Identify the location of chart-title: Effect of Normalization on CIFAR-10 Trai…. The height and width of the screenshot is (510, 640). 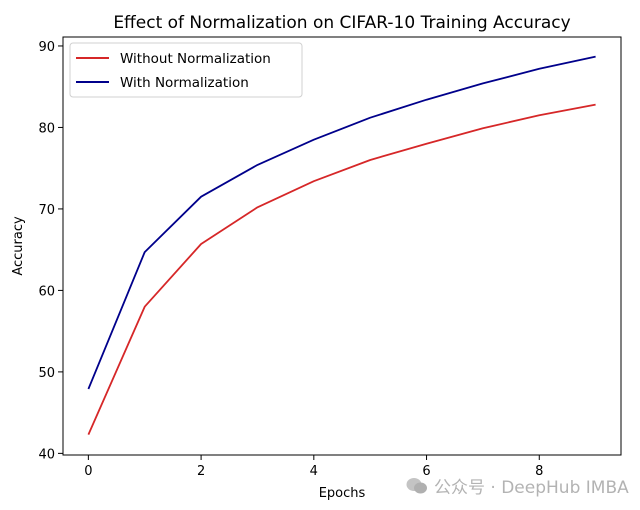
(341, 23).